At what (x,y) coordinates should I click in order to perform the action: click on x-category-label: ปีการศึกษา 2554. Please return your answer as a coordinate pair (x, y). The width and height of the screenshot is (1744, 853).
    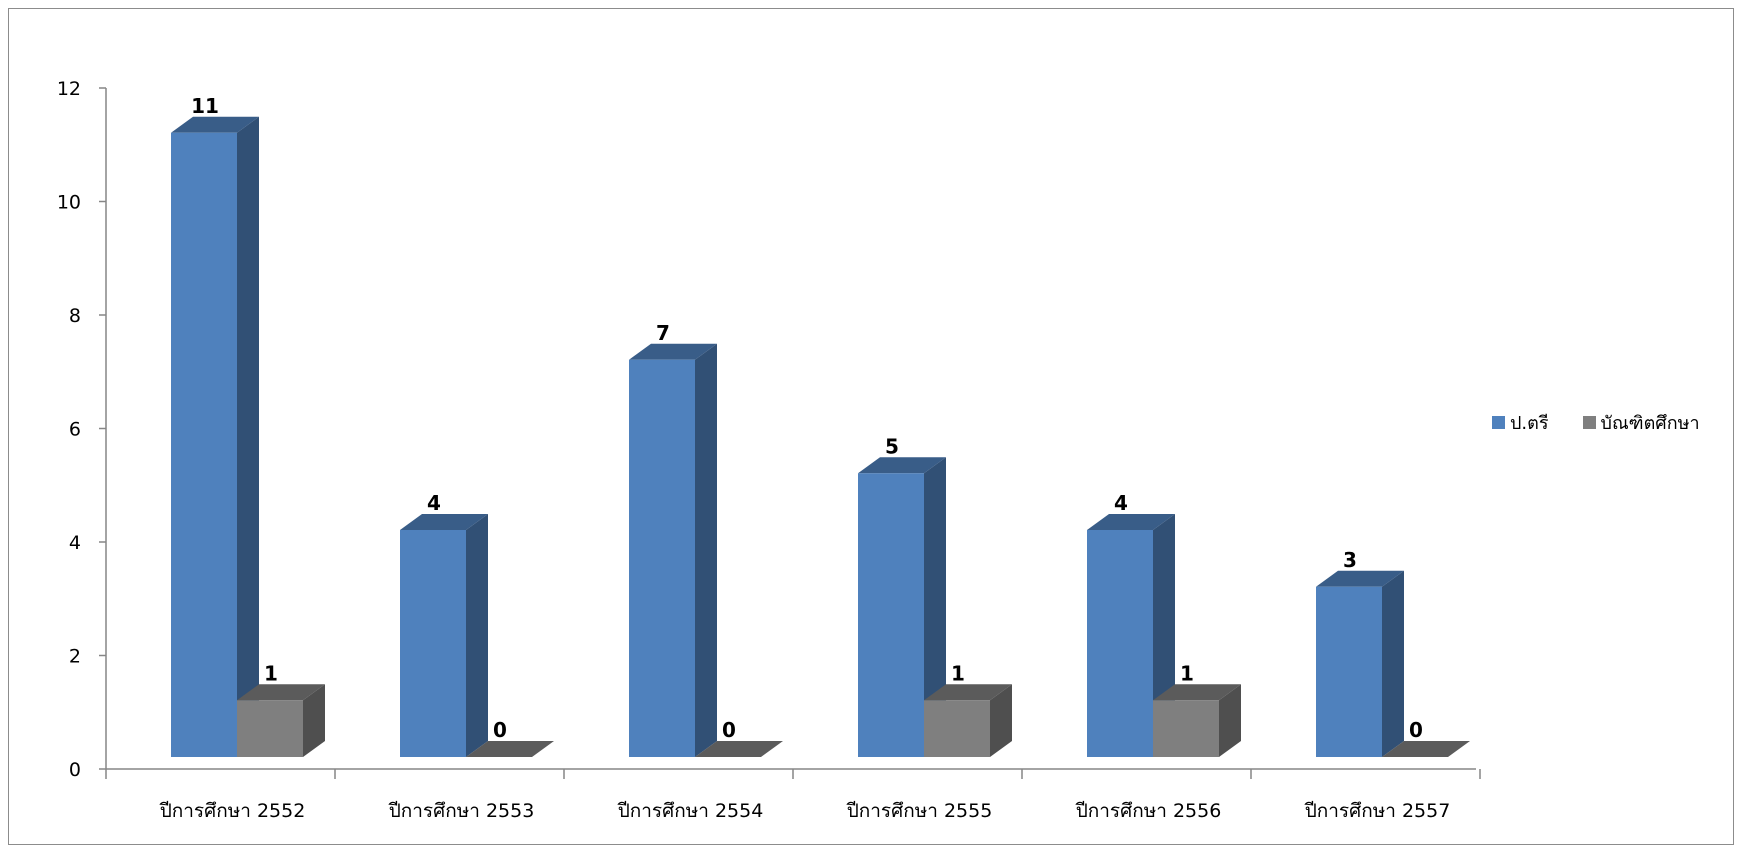
    Looking at the image, I should click on (690, 811).